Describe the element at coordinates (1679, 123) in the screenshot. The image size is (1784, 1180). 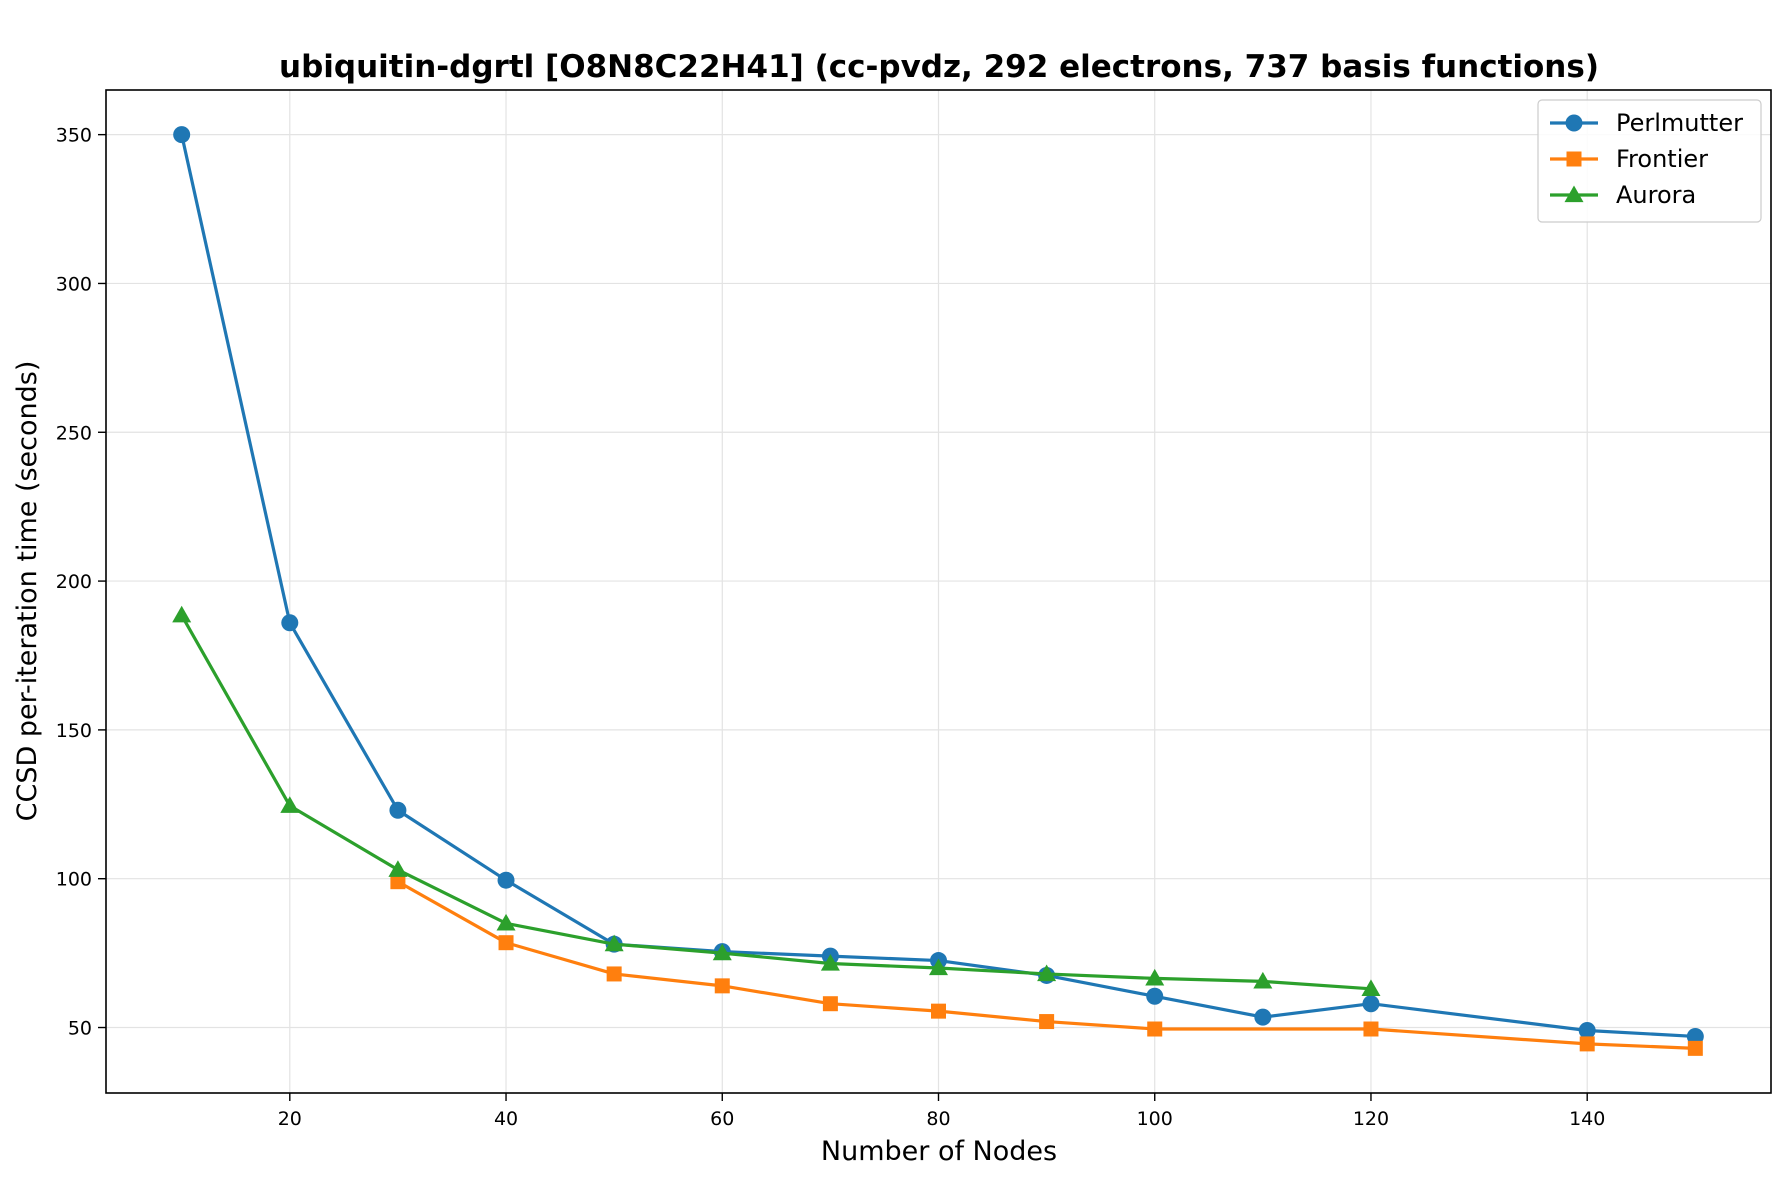
I see `legend-label: Perlmutter` at that location.